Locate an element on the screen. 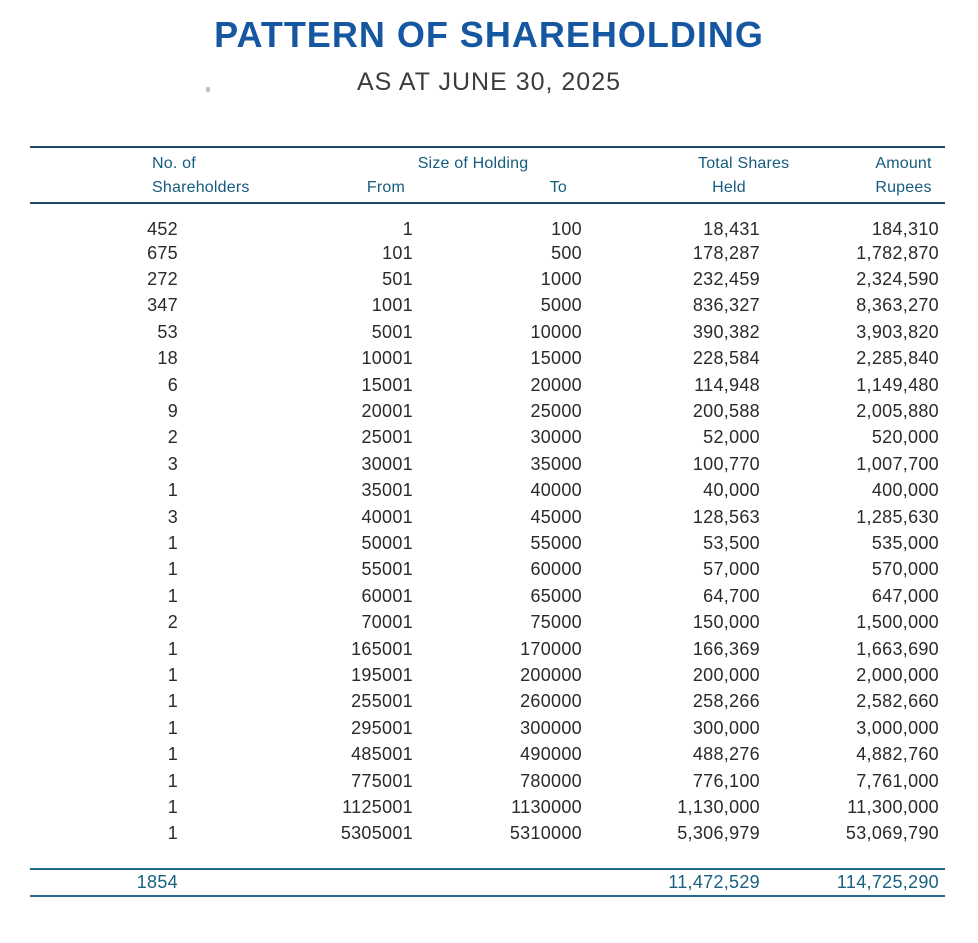 This screenshot has height=943, width=978. cell-to: 40000 is located at coordinates (556, 490).